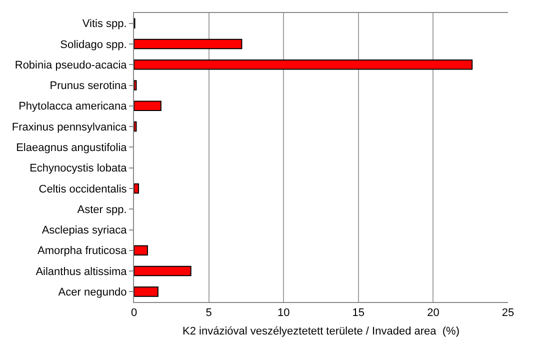 The width and height of the screenshot is (534, 347). What do you see at coordinates (73, 106) in the screenshot?
I see `y-tick-label: Phytolacca americana` at bounding box center [73, 106].